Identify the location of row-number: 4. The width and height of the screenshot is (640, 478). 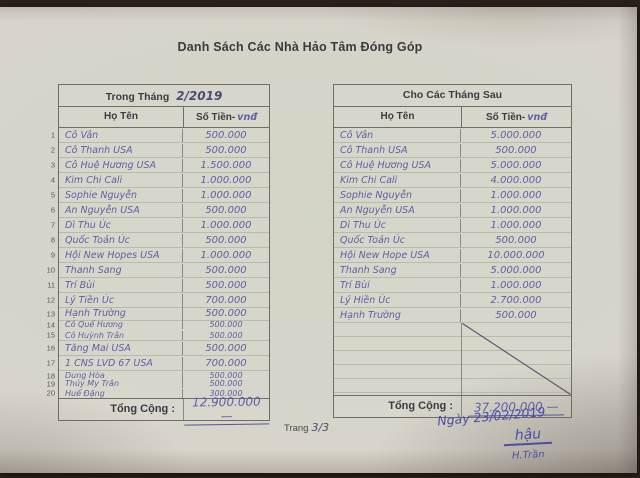
(52, 180).